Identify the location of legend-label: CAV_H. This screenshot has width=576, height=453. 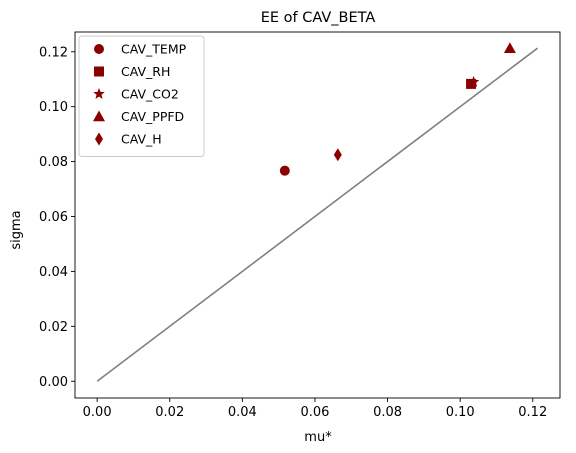
(141, 139).